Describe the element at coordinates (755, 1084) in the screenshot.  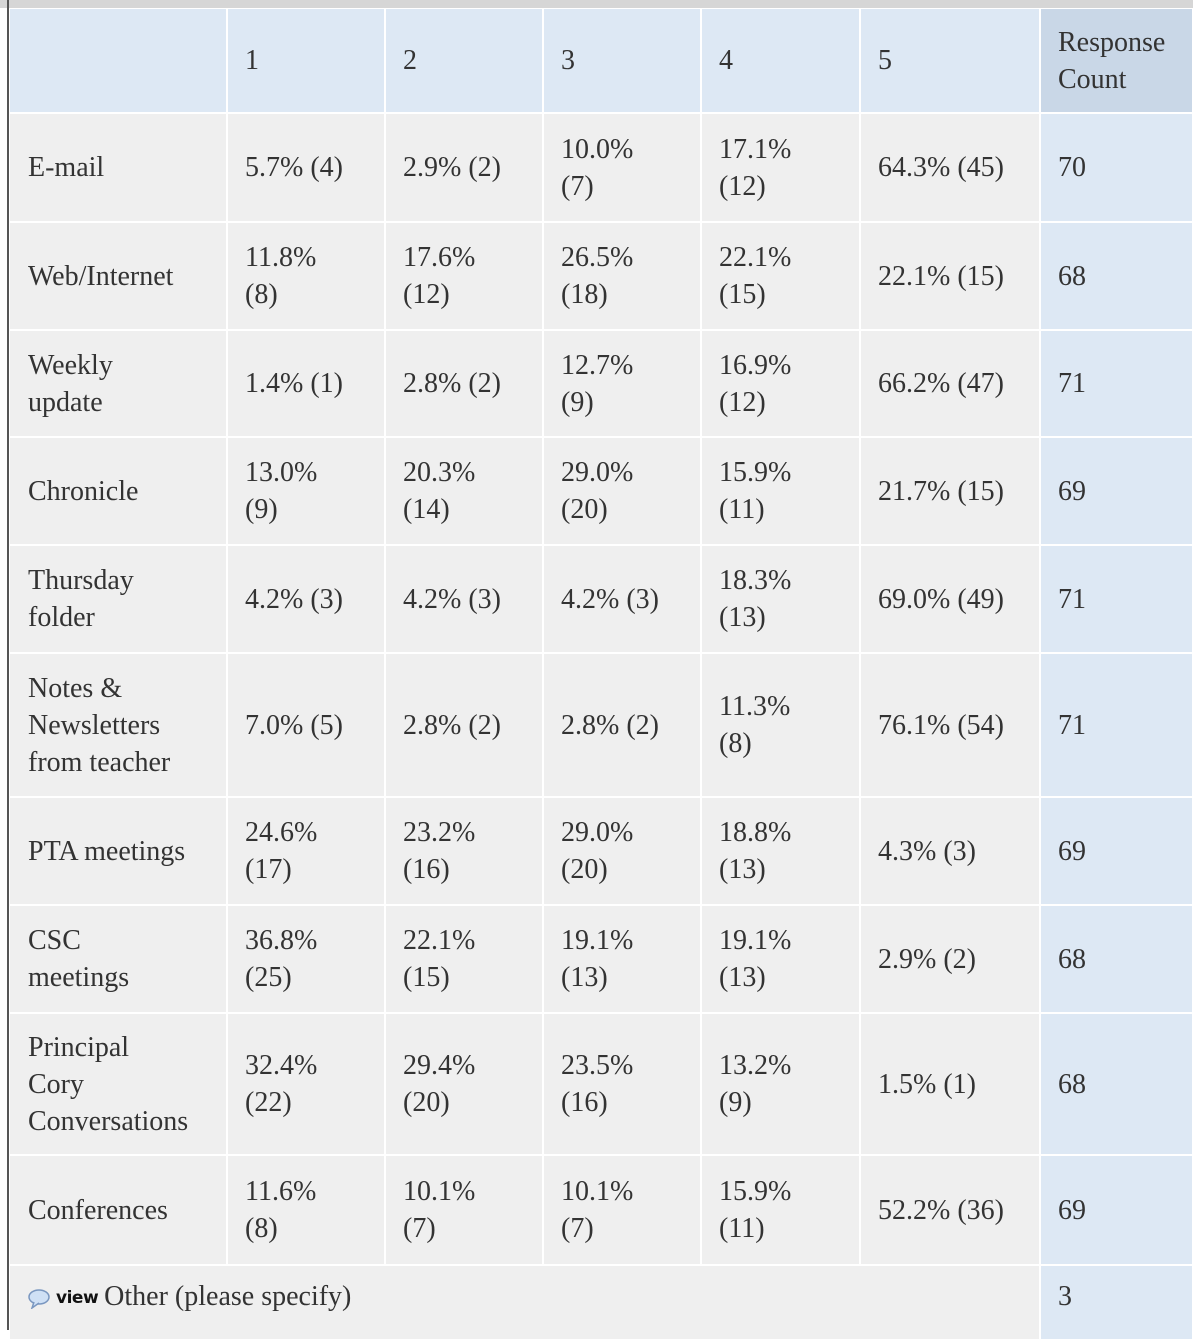
I see `response-cell-text: 13.2% (9)` at that location.